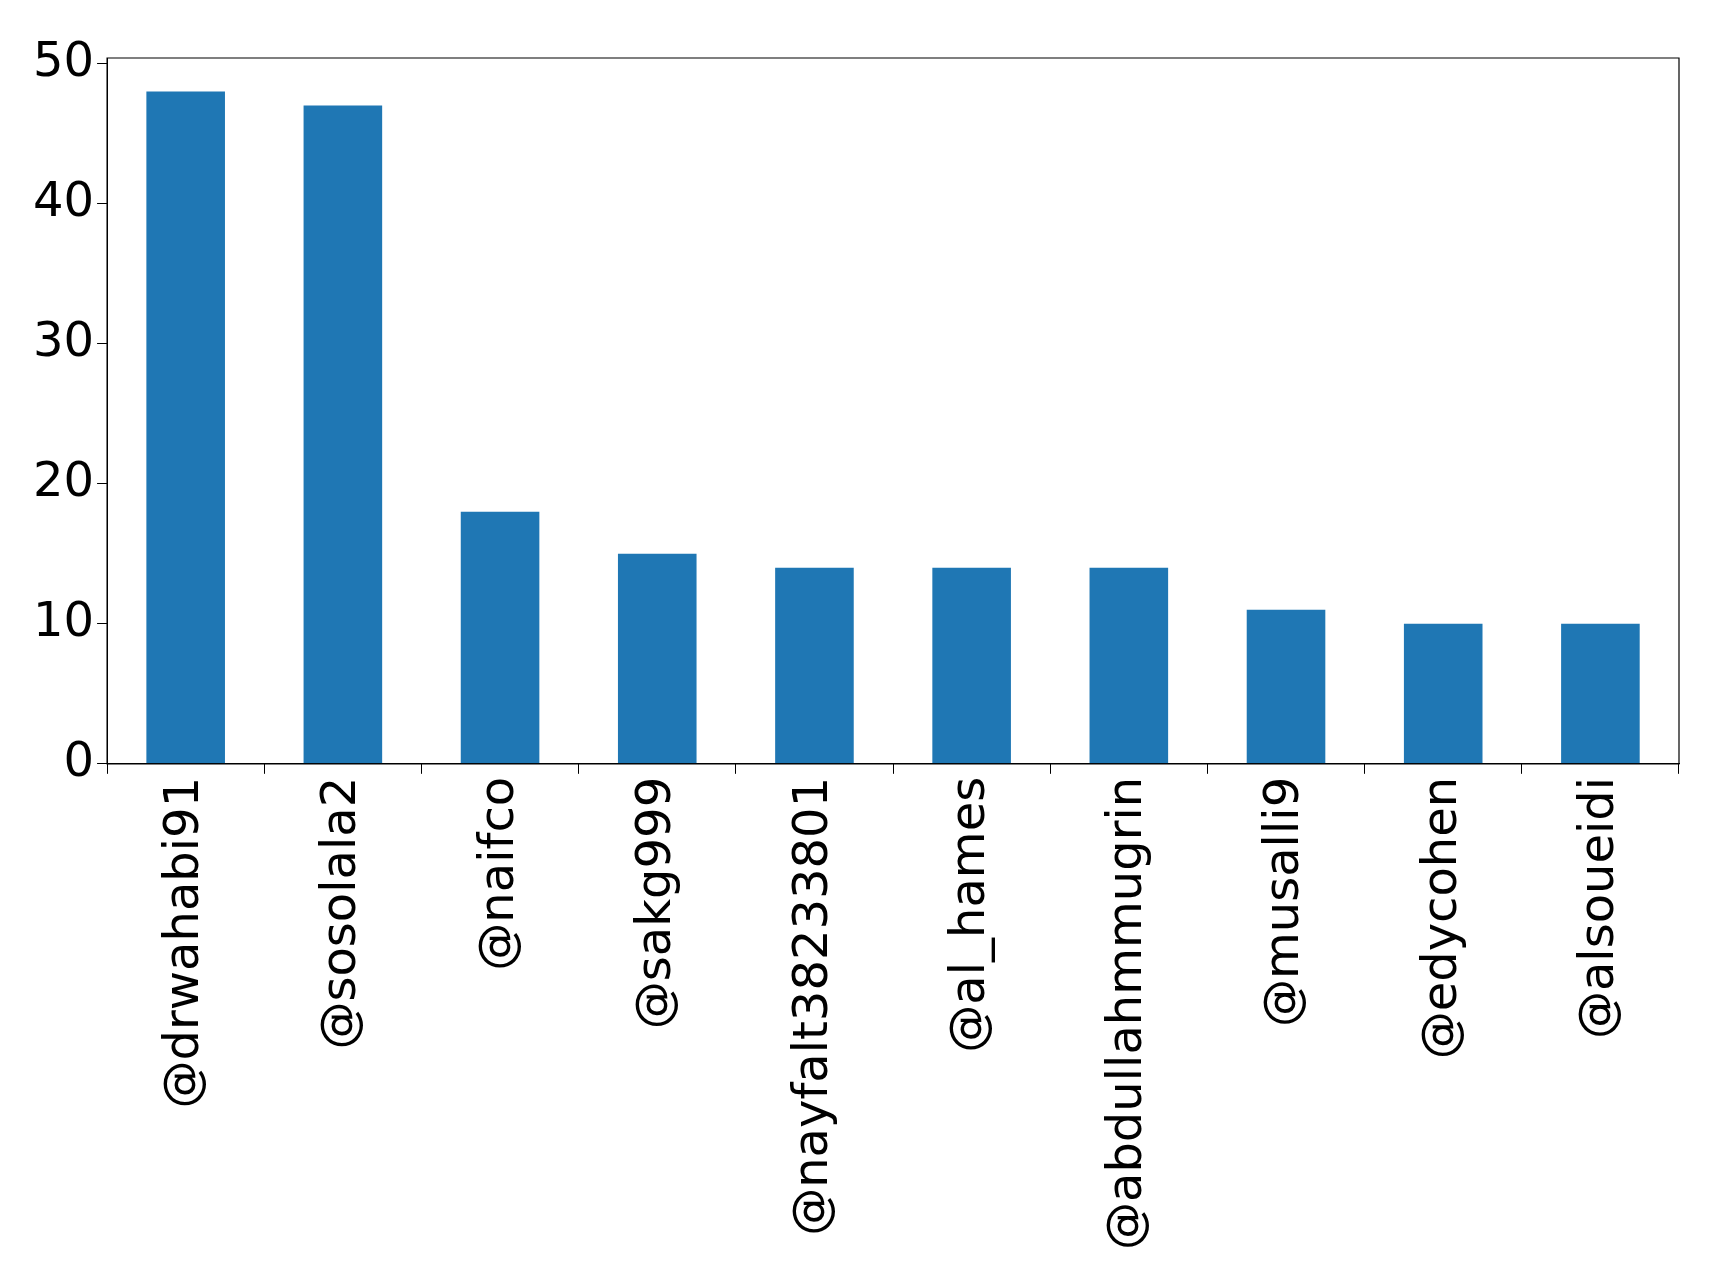  Describe the element at coordinates (64, 339) in the screenshot. I see `y-tick-label: 30` at that location.